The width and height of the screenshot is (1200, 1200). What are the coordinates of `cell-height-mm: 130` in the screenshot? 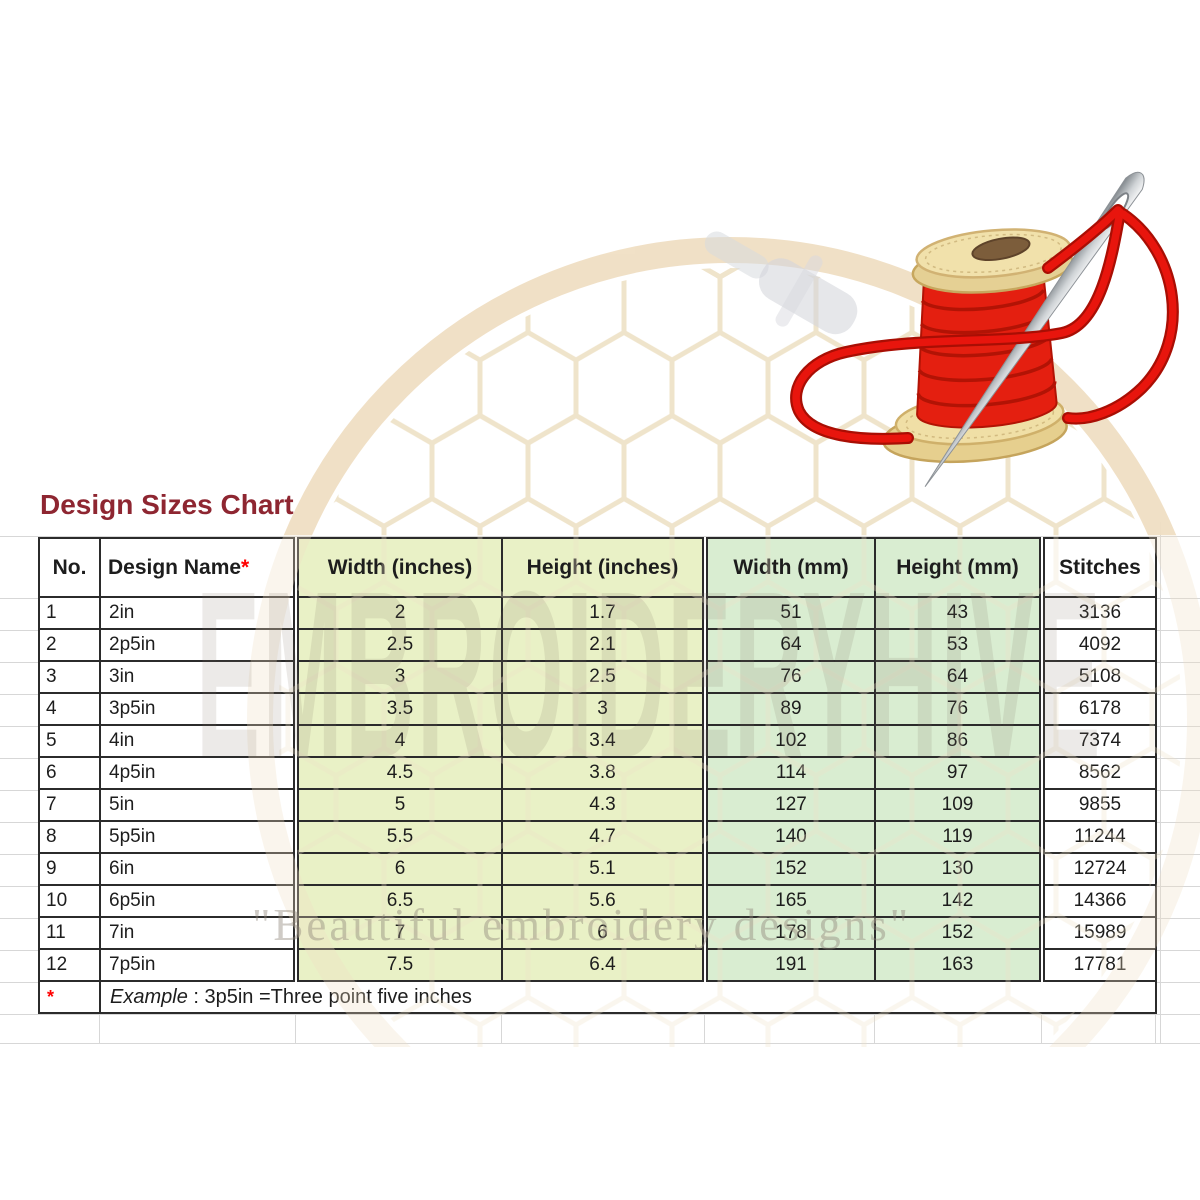 It's located at (958, 869).